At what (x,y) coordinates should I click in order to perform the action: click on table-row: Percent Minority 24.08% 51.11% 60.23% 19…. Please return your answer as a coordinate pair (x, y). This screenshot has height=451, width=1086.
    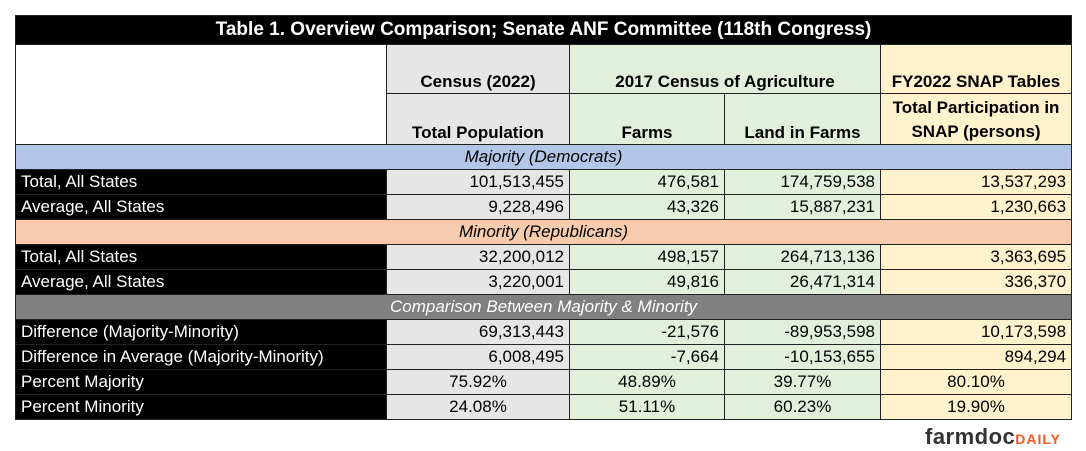
    Looking at the image, I should click on (544, 407).